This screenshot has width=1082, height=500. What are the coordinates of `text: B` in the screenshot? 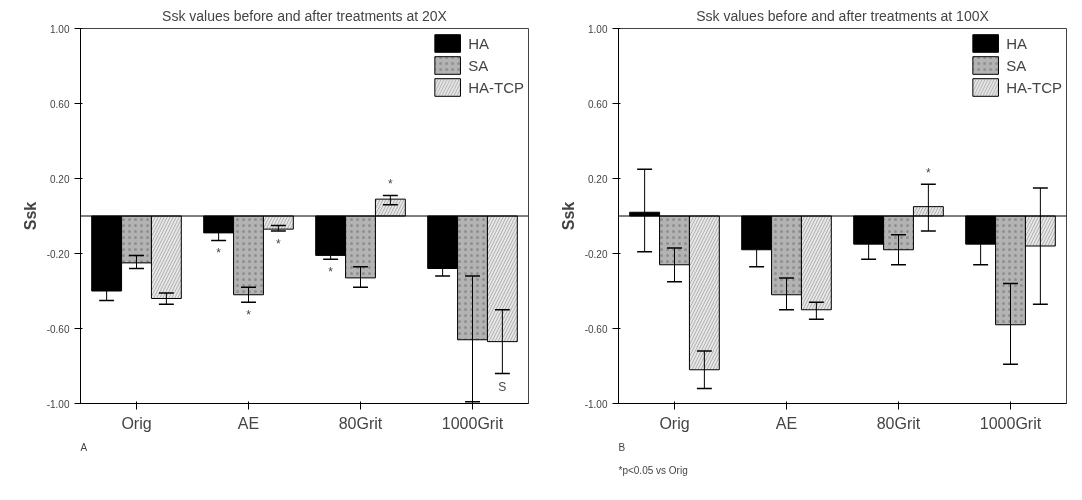 It's located at (622, 447).